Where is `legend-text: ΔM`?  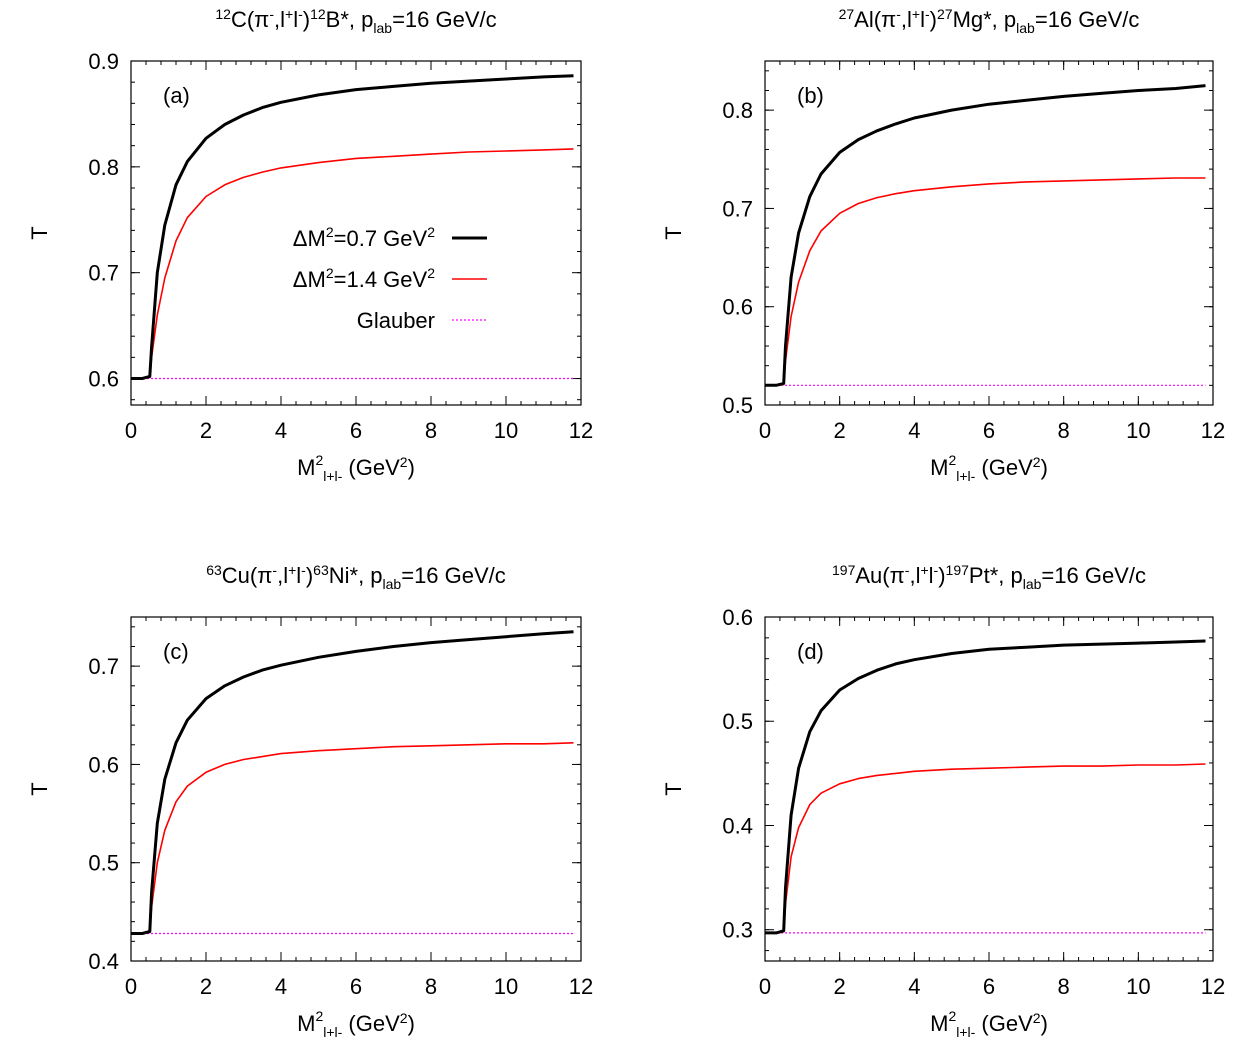 legend-text: ΔM is located at coordinates (309, 238).